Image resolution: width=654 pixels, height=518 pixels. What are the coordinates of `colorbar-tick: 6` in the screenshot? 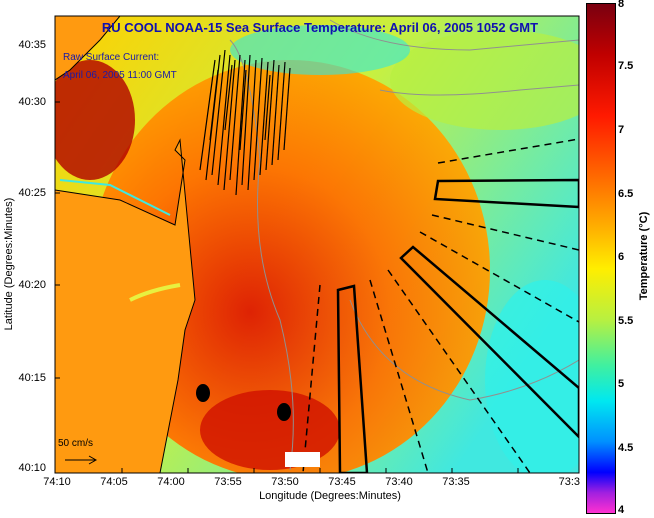 It's located at (621, 257).